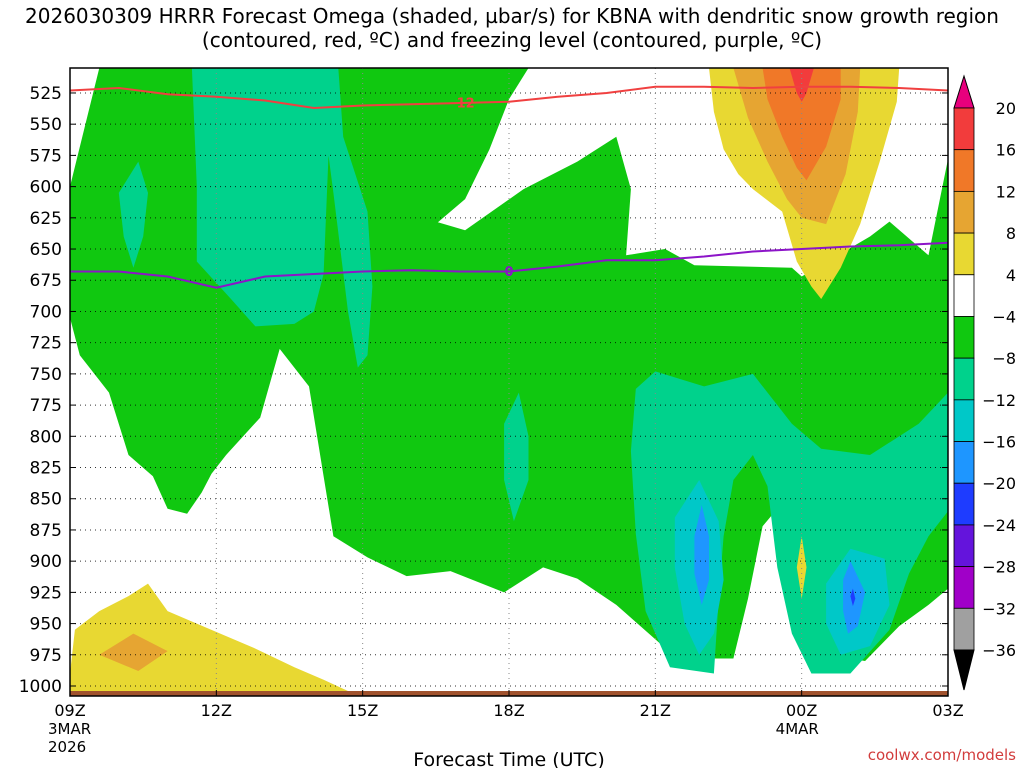 This screenshot has height=768, width=1024. Describe the element at coordinates (999, 650) in the screenshot. I see `colorbar-label-13: −36` at that location.